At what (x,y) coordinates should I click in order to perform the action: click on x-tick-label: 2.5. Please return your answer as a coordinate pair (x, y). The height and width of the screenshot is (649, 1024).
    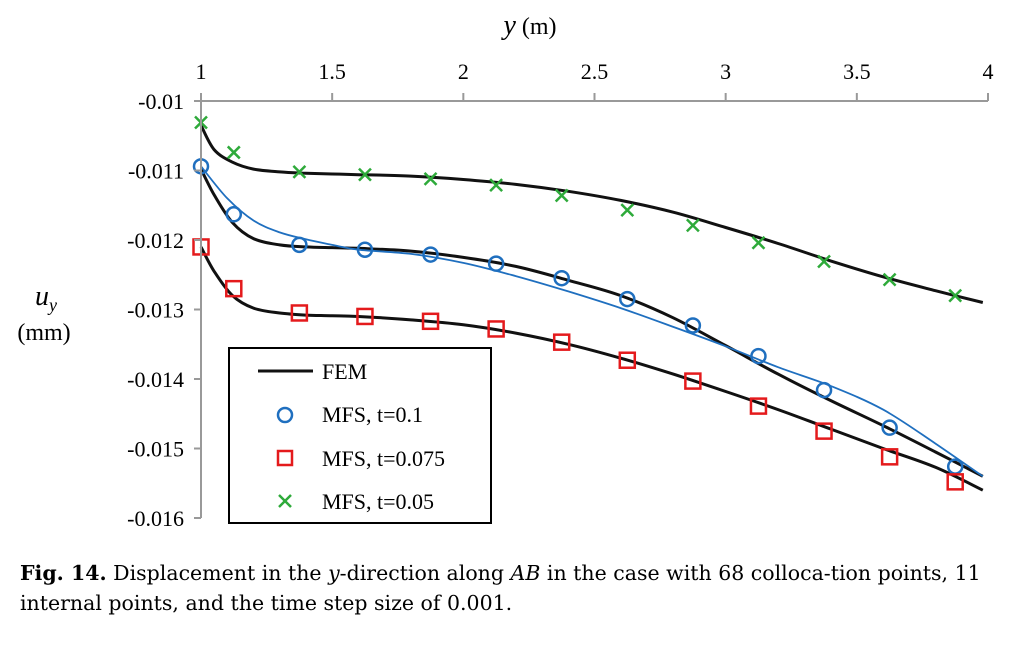
    Looking at the image, I should click on (595, 71).